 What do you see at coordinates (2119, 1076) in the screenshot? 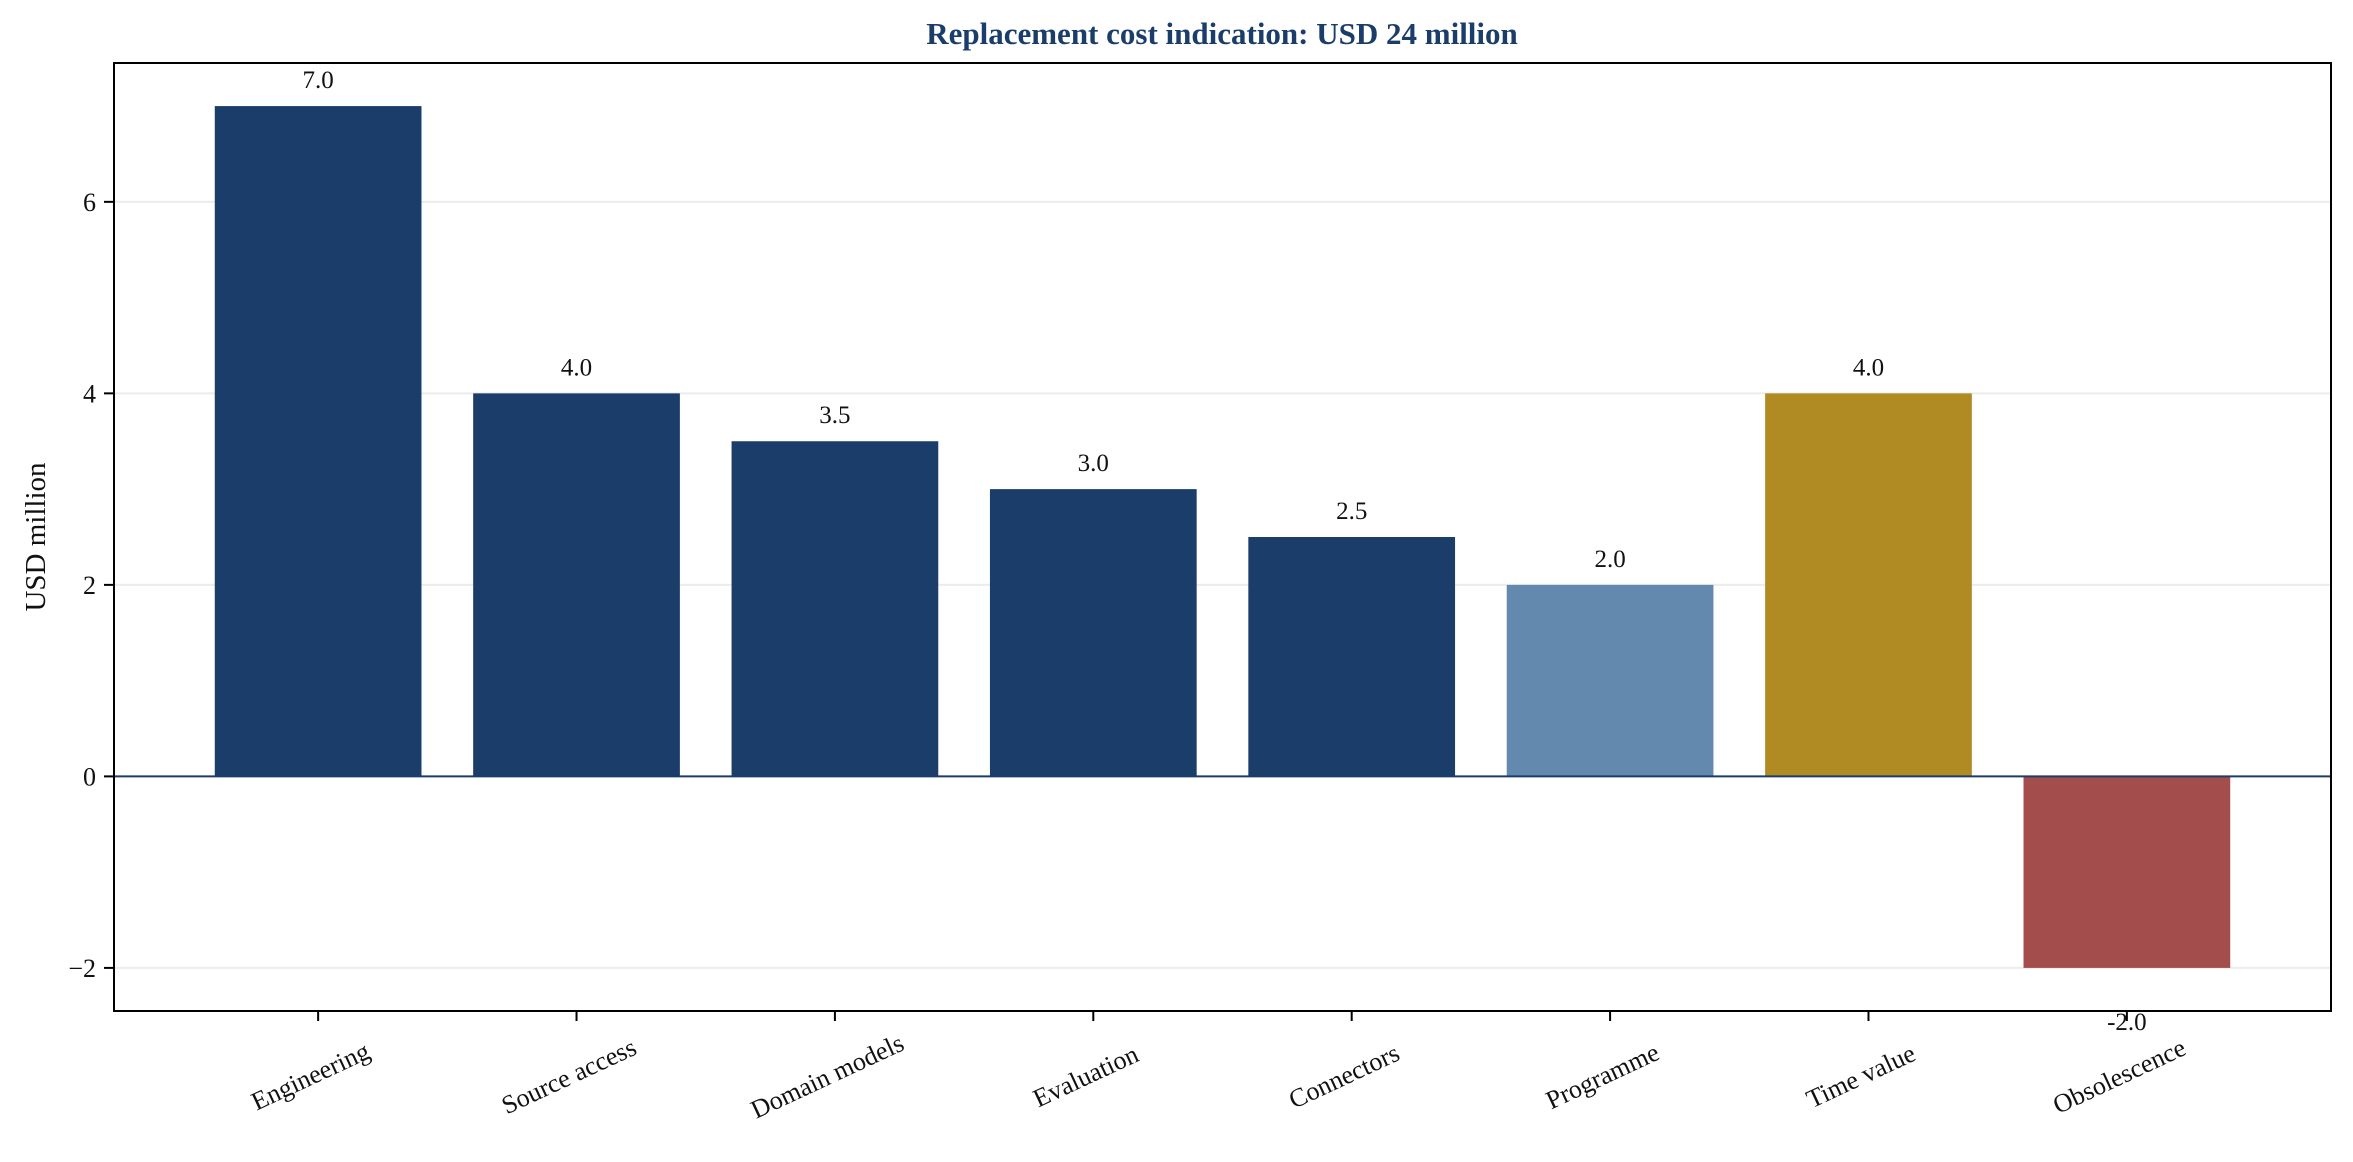
I see `x-tick-label: Obsolescence` at bounding box center [2119, 1076].